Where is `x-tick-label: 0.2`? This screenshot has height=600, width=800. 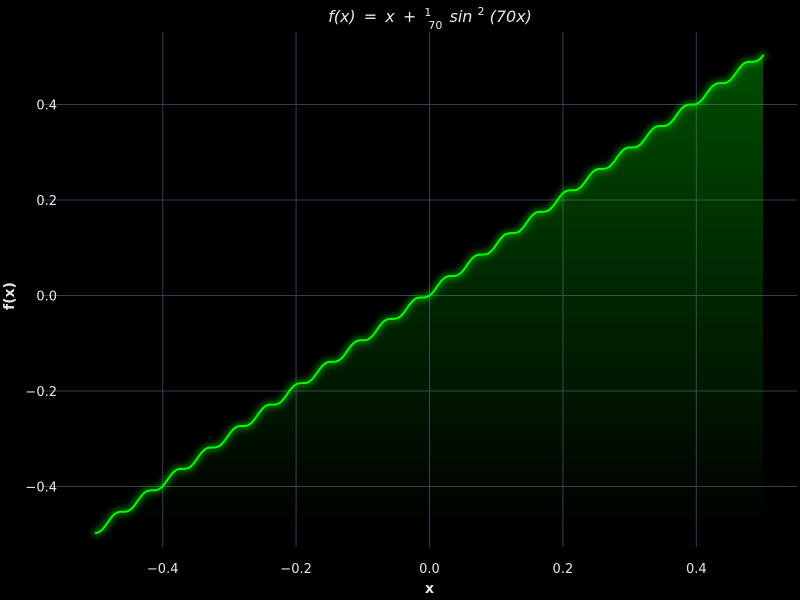 x-tick-label: 0.2 is located at coordinates (563, 569).